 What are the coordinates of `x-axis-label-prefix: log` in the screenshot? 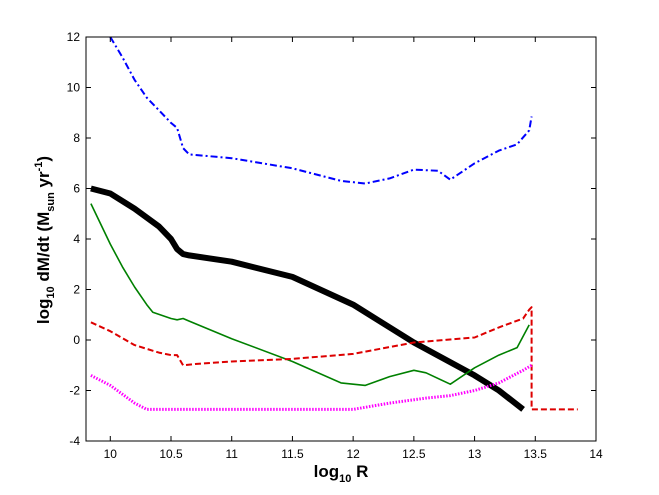 It's located at (327, 471).